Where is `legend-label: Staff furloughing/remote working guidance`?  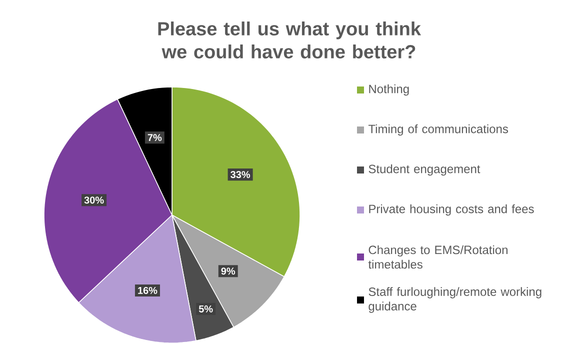
legend-label: Staff furloughing/remote working guidance is located at coordinates (455, 299).